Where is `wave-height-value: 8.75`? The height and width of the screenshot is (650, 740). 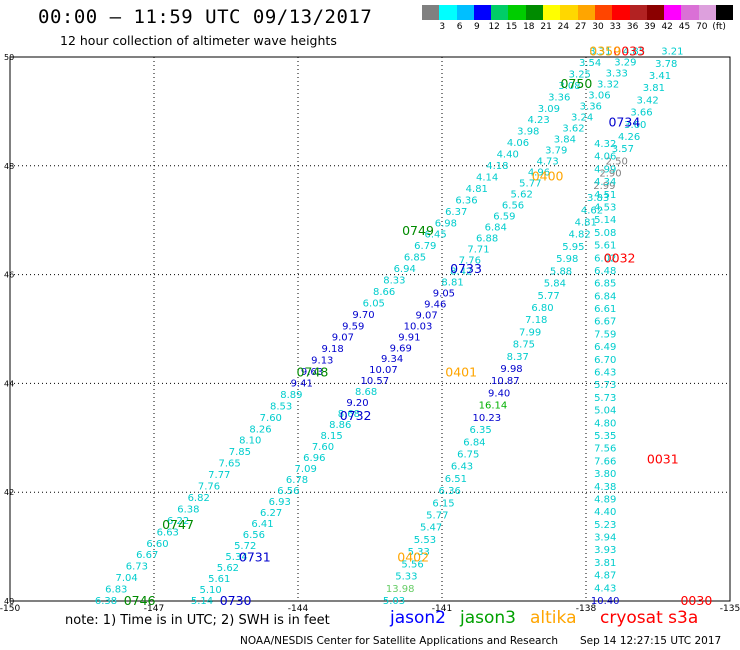 wave-height-value: 8.75 is located at coordinates (524, 345).